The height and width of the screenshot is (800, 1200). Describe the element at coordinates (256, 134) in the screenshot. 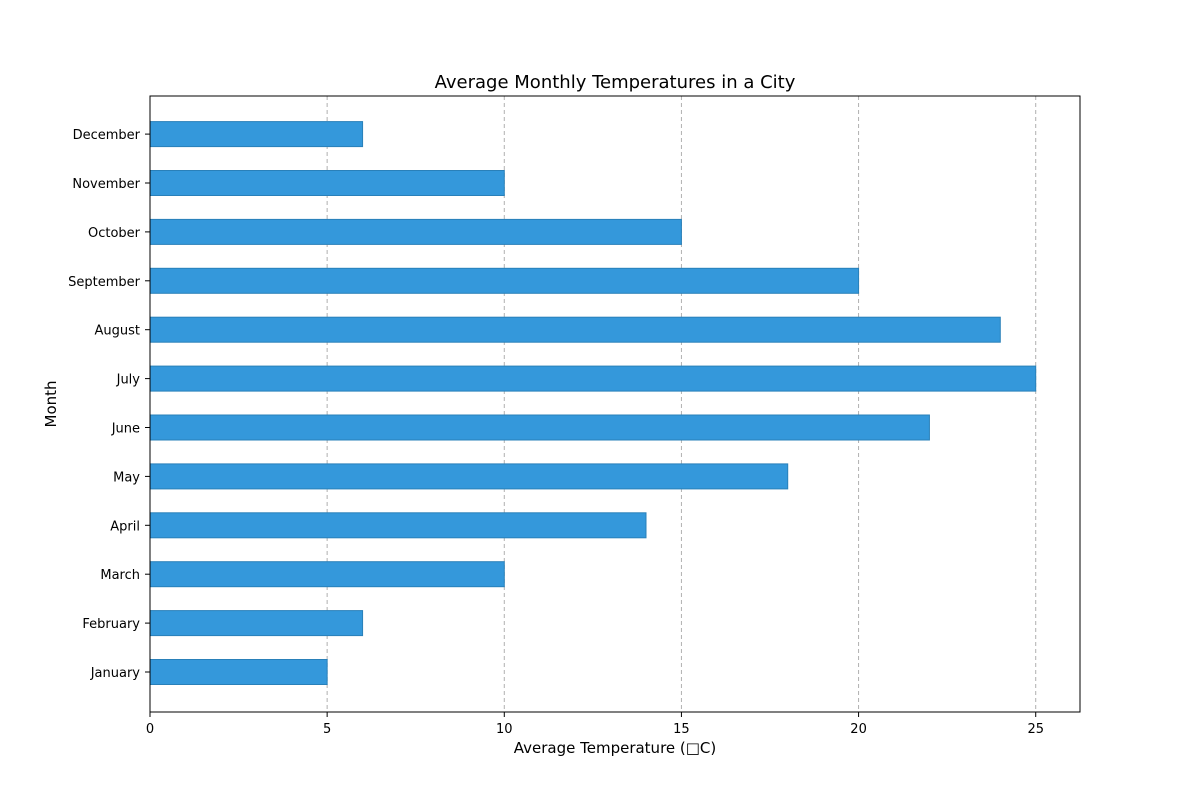

I see `bar-december` at that location.